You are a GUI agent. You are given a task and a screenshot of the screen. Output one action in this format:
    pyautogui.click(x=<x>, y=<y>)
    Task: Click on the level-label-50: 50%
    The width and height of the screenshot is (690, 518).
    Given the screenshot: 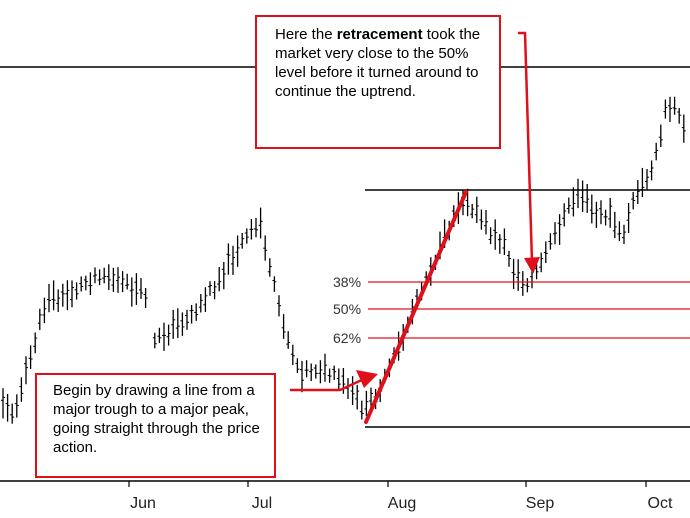 What is the action you would take?
    pyautogui.click(x=347, y=309)
    